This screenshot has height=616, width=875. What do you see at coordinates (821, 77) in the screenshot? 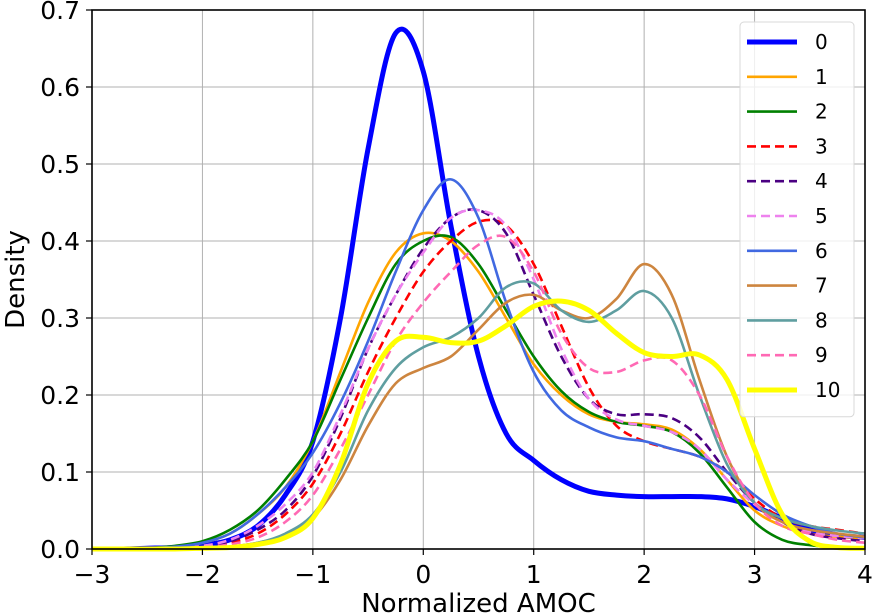
I see `legend-label: 1` at bounding box center [821, 77].